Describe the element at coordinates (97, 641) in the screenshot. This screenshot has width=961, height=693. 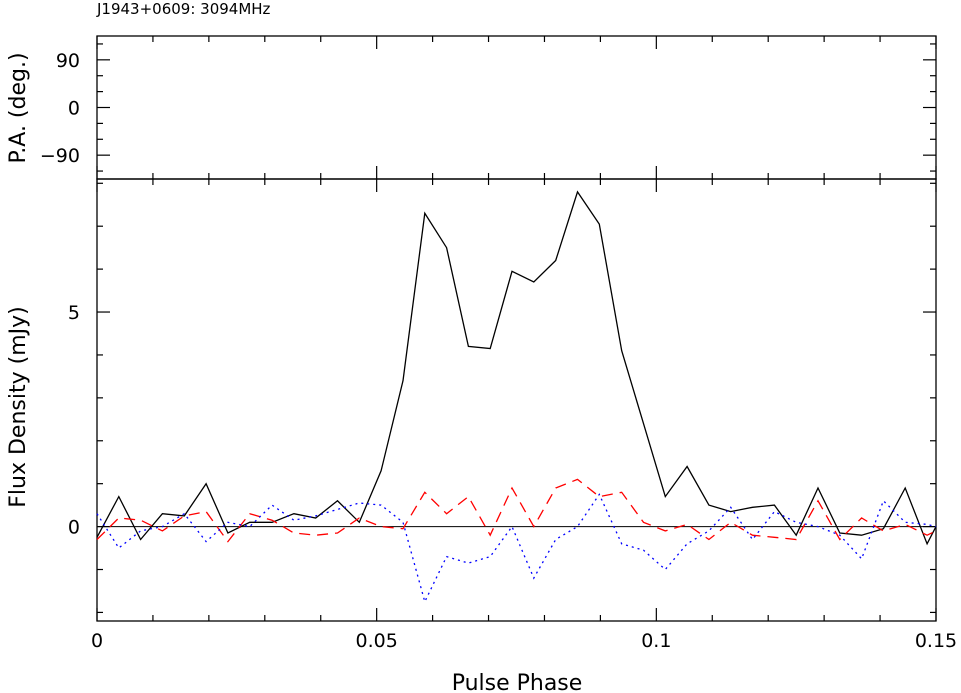
I see `x-tick-label: 0` at that location.